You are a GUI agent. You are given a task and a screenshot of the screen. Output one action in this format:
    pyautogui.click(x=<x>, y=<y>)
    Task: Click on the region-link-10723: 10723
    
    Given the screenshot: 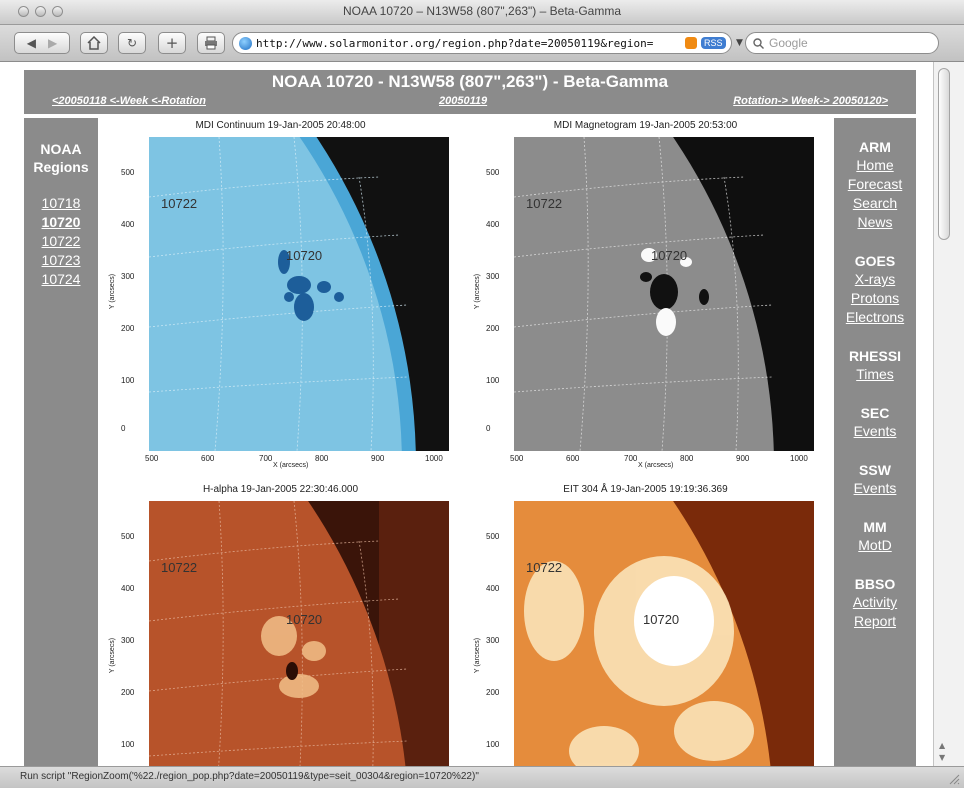 What is the action you would take?
    pyautogui.click(x=61, y=260)
    